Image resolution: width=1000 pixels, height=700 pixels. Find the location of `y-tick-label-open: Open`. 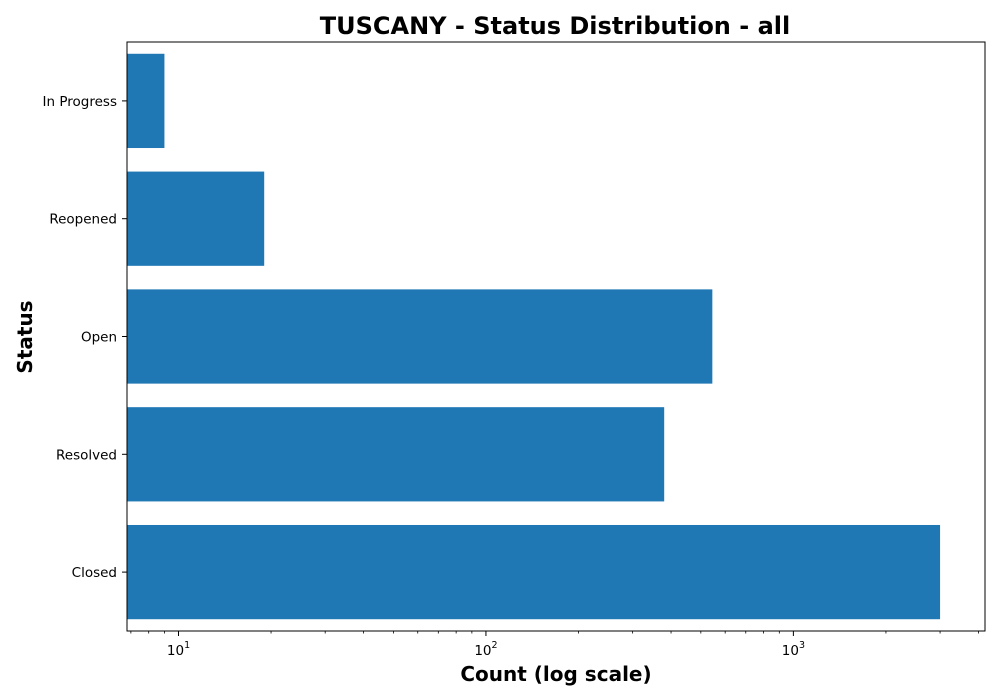

y-tick-label-open: Open is located at coordinates (99, 338).